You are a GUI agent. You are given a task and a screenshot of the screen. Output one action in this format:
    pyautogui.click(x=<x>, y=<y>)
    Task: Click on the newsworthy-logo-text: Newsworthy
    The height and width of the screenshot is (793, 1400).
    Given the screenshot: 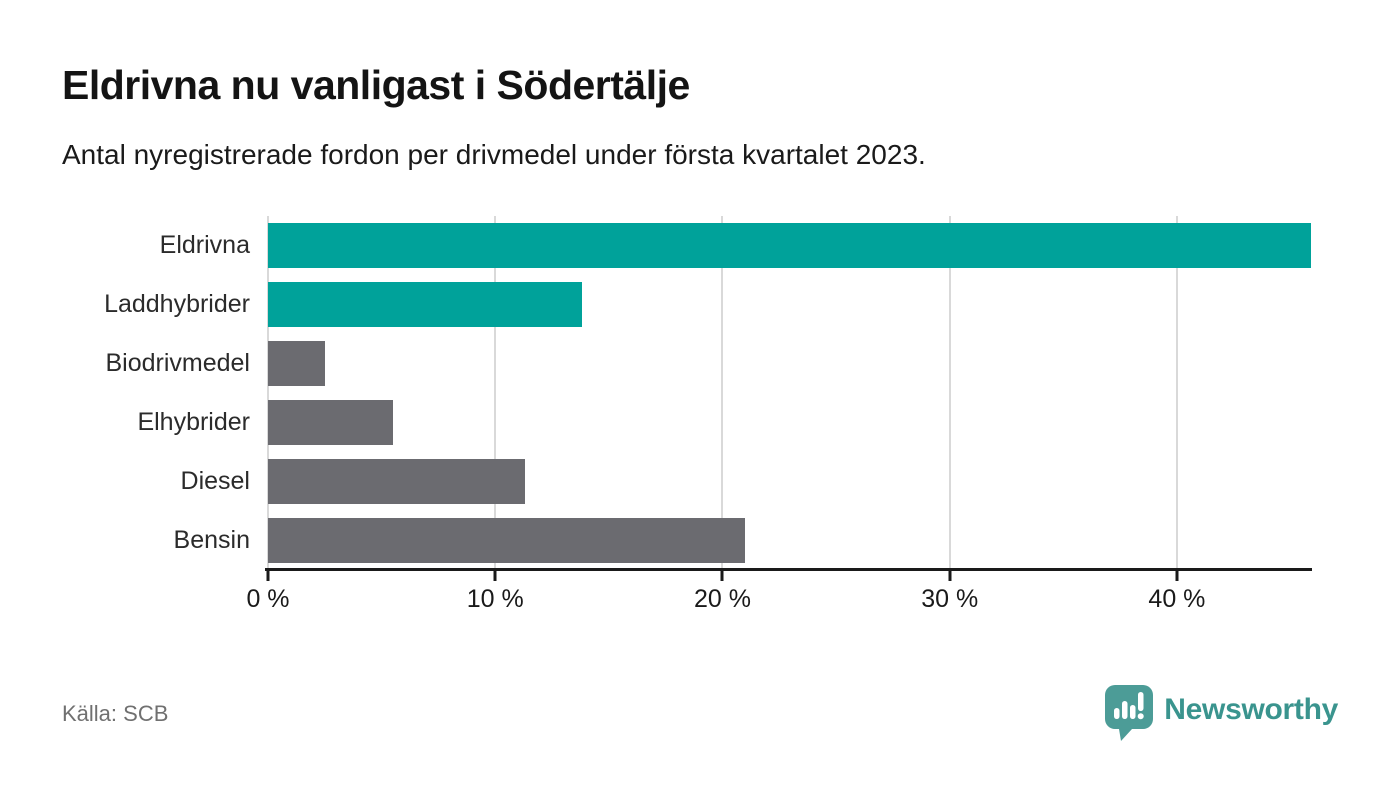 What is the action you would take?
    pyautogui.click(x=1251, y=709)
    